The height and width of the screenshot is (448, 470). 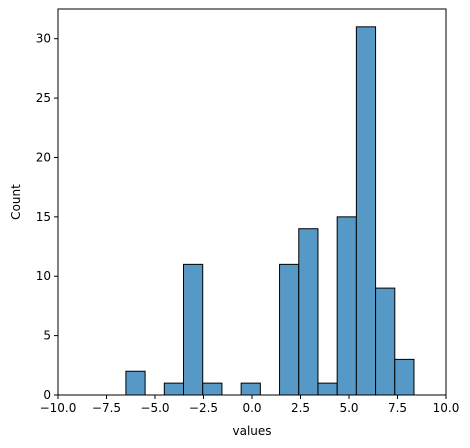 I want to click on y-tick-label: 20, so click(x=43, y=157).